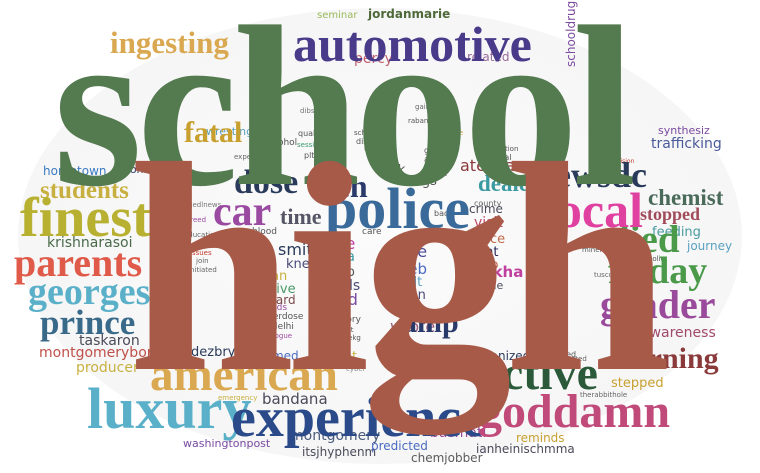  Describe the element at coordinates (376, 149) in the screenshot. I see `word-talking: talking` at that location.